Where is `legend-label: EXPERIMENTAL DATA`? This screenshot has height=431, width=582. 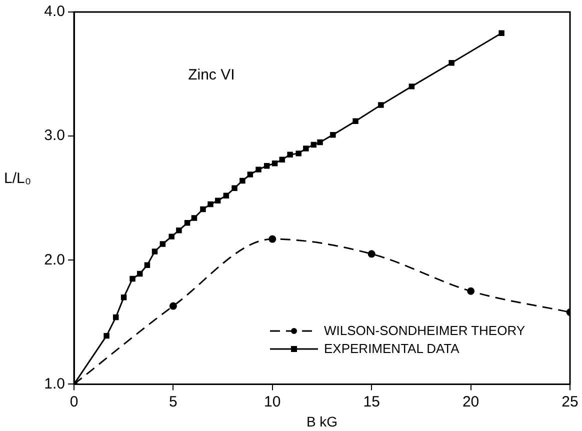 legend-label: EXPERIMENTAL DATA is located at coordinates (392, 349).